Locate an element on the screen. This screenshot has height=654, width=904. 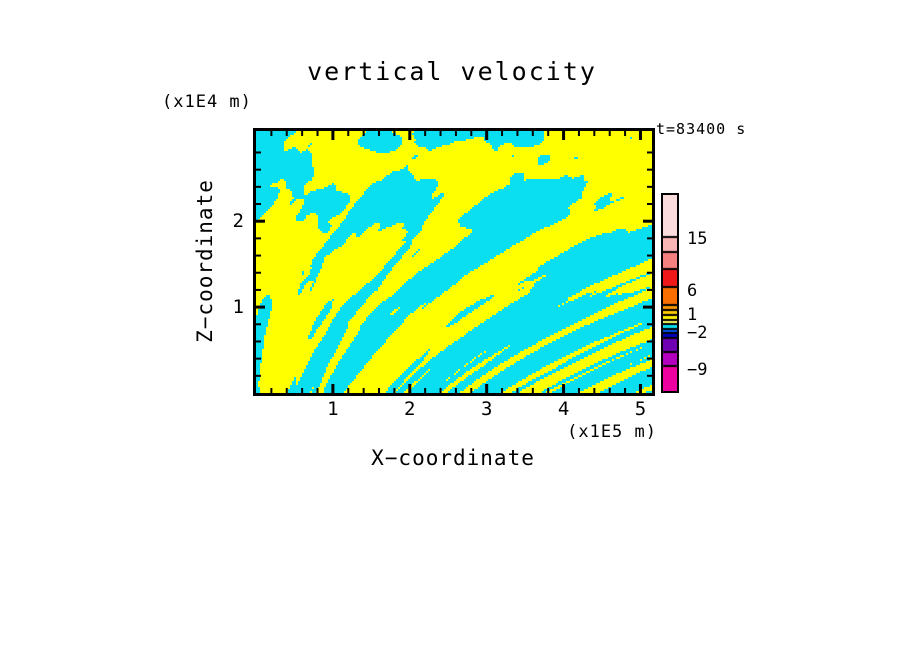
x-tick-label: 2 is located at coordinates (410, 409).